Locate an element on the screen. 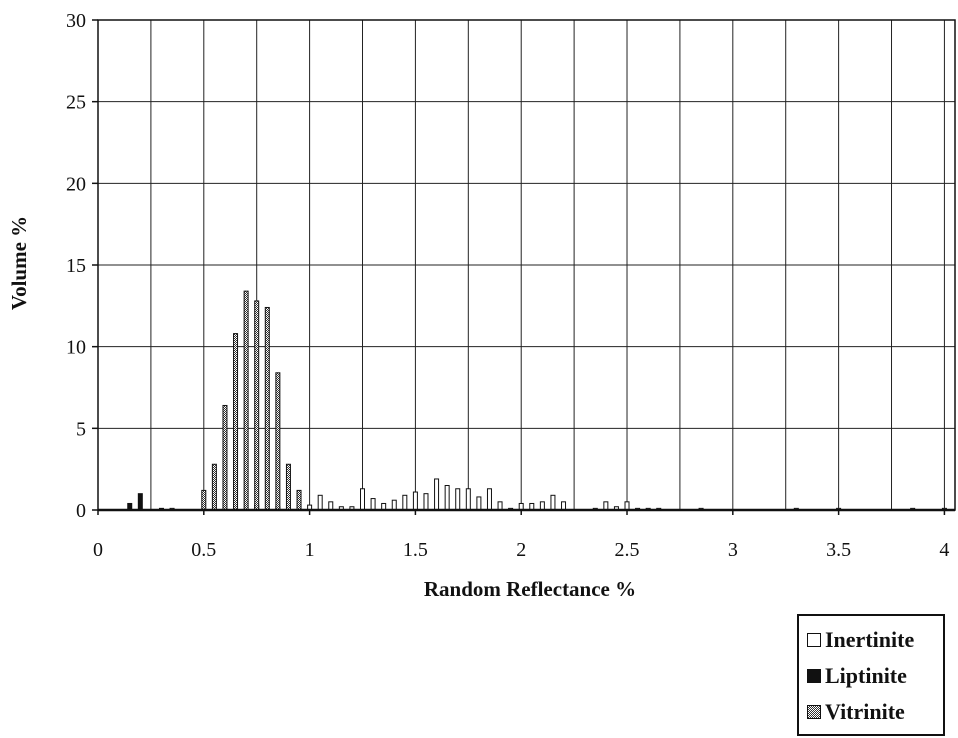 This screenshot has width=958, height=738. x-axis-title: Random Reflectance % is located at coordinates (530, 589).